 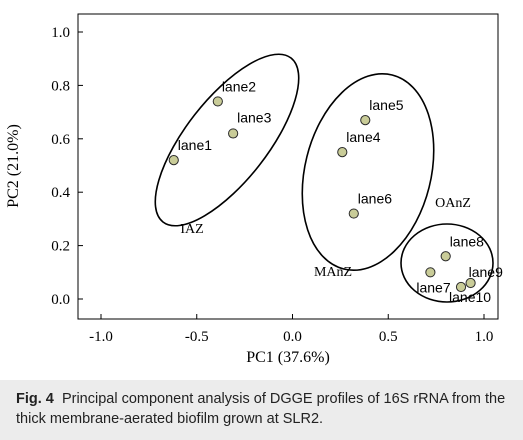 I want to click on y-axis-title: PC2 (21.0%), so click(x=13, y=166).